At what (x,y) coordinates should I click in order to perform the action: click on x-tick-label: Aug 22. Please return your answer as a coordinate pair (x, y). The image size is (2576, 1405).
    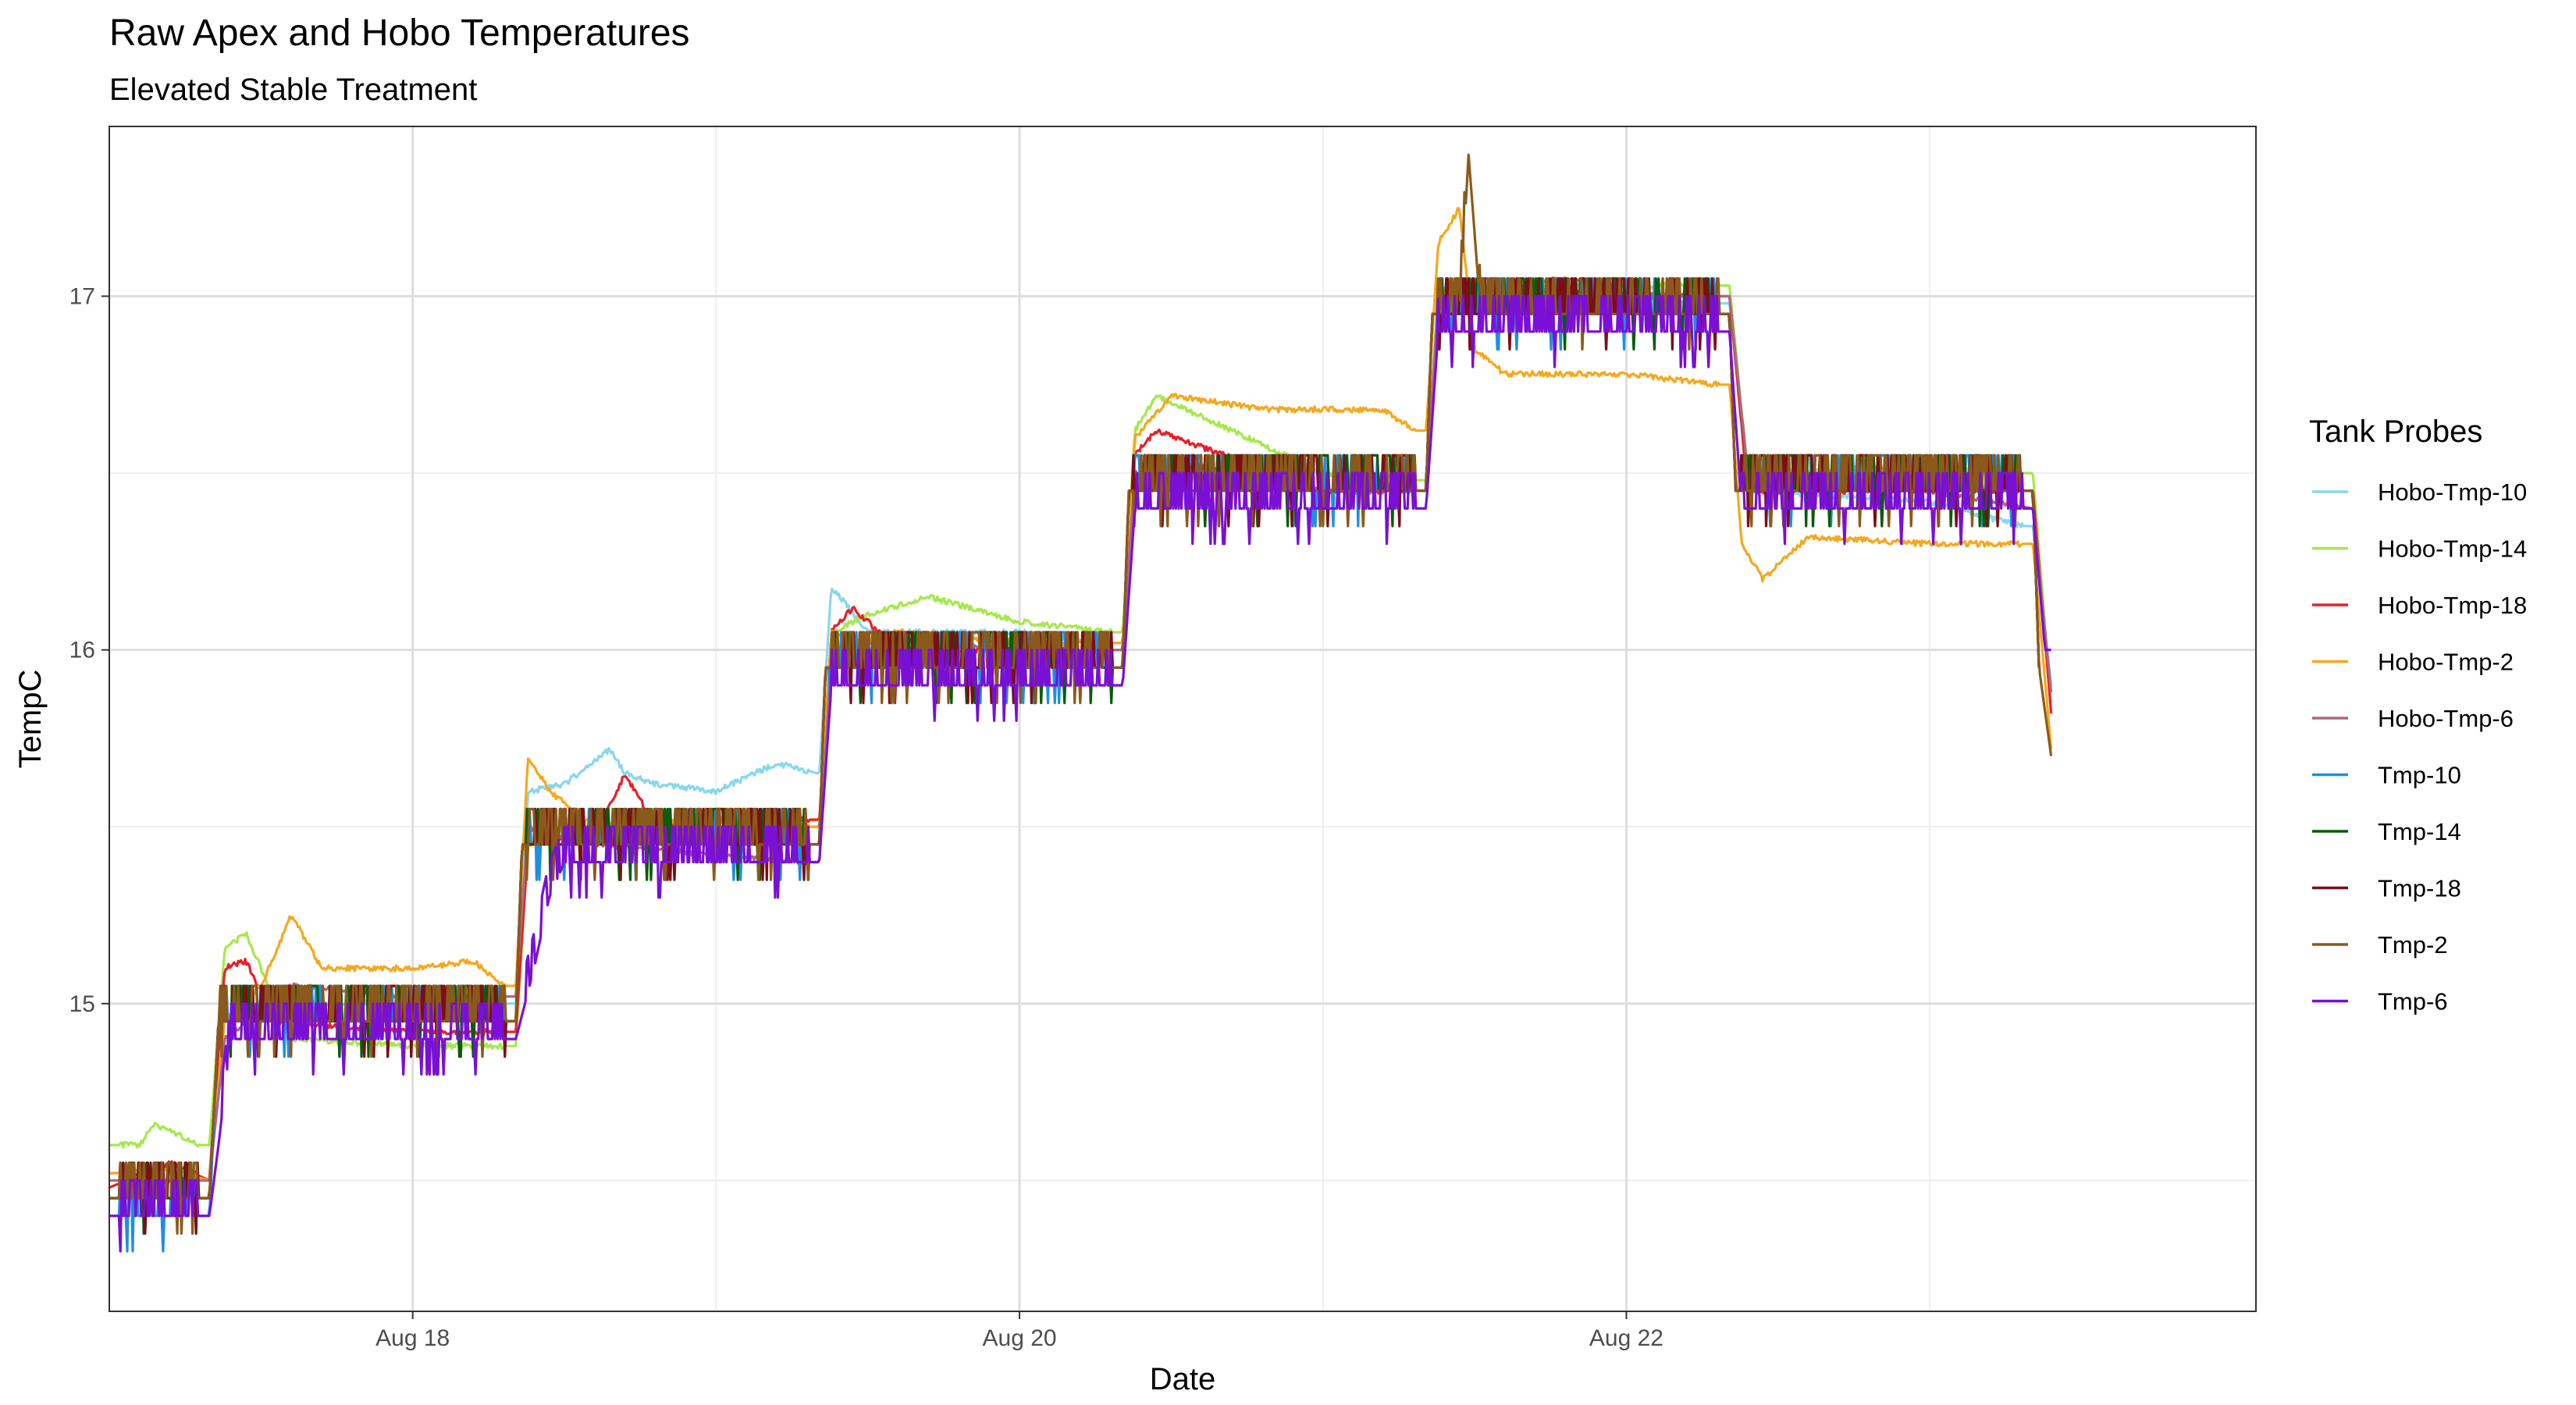
    Looking at the image, I should click on (1626, 1338).